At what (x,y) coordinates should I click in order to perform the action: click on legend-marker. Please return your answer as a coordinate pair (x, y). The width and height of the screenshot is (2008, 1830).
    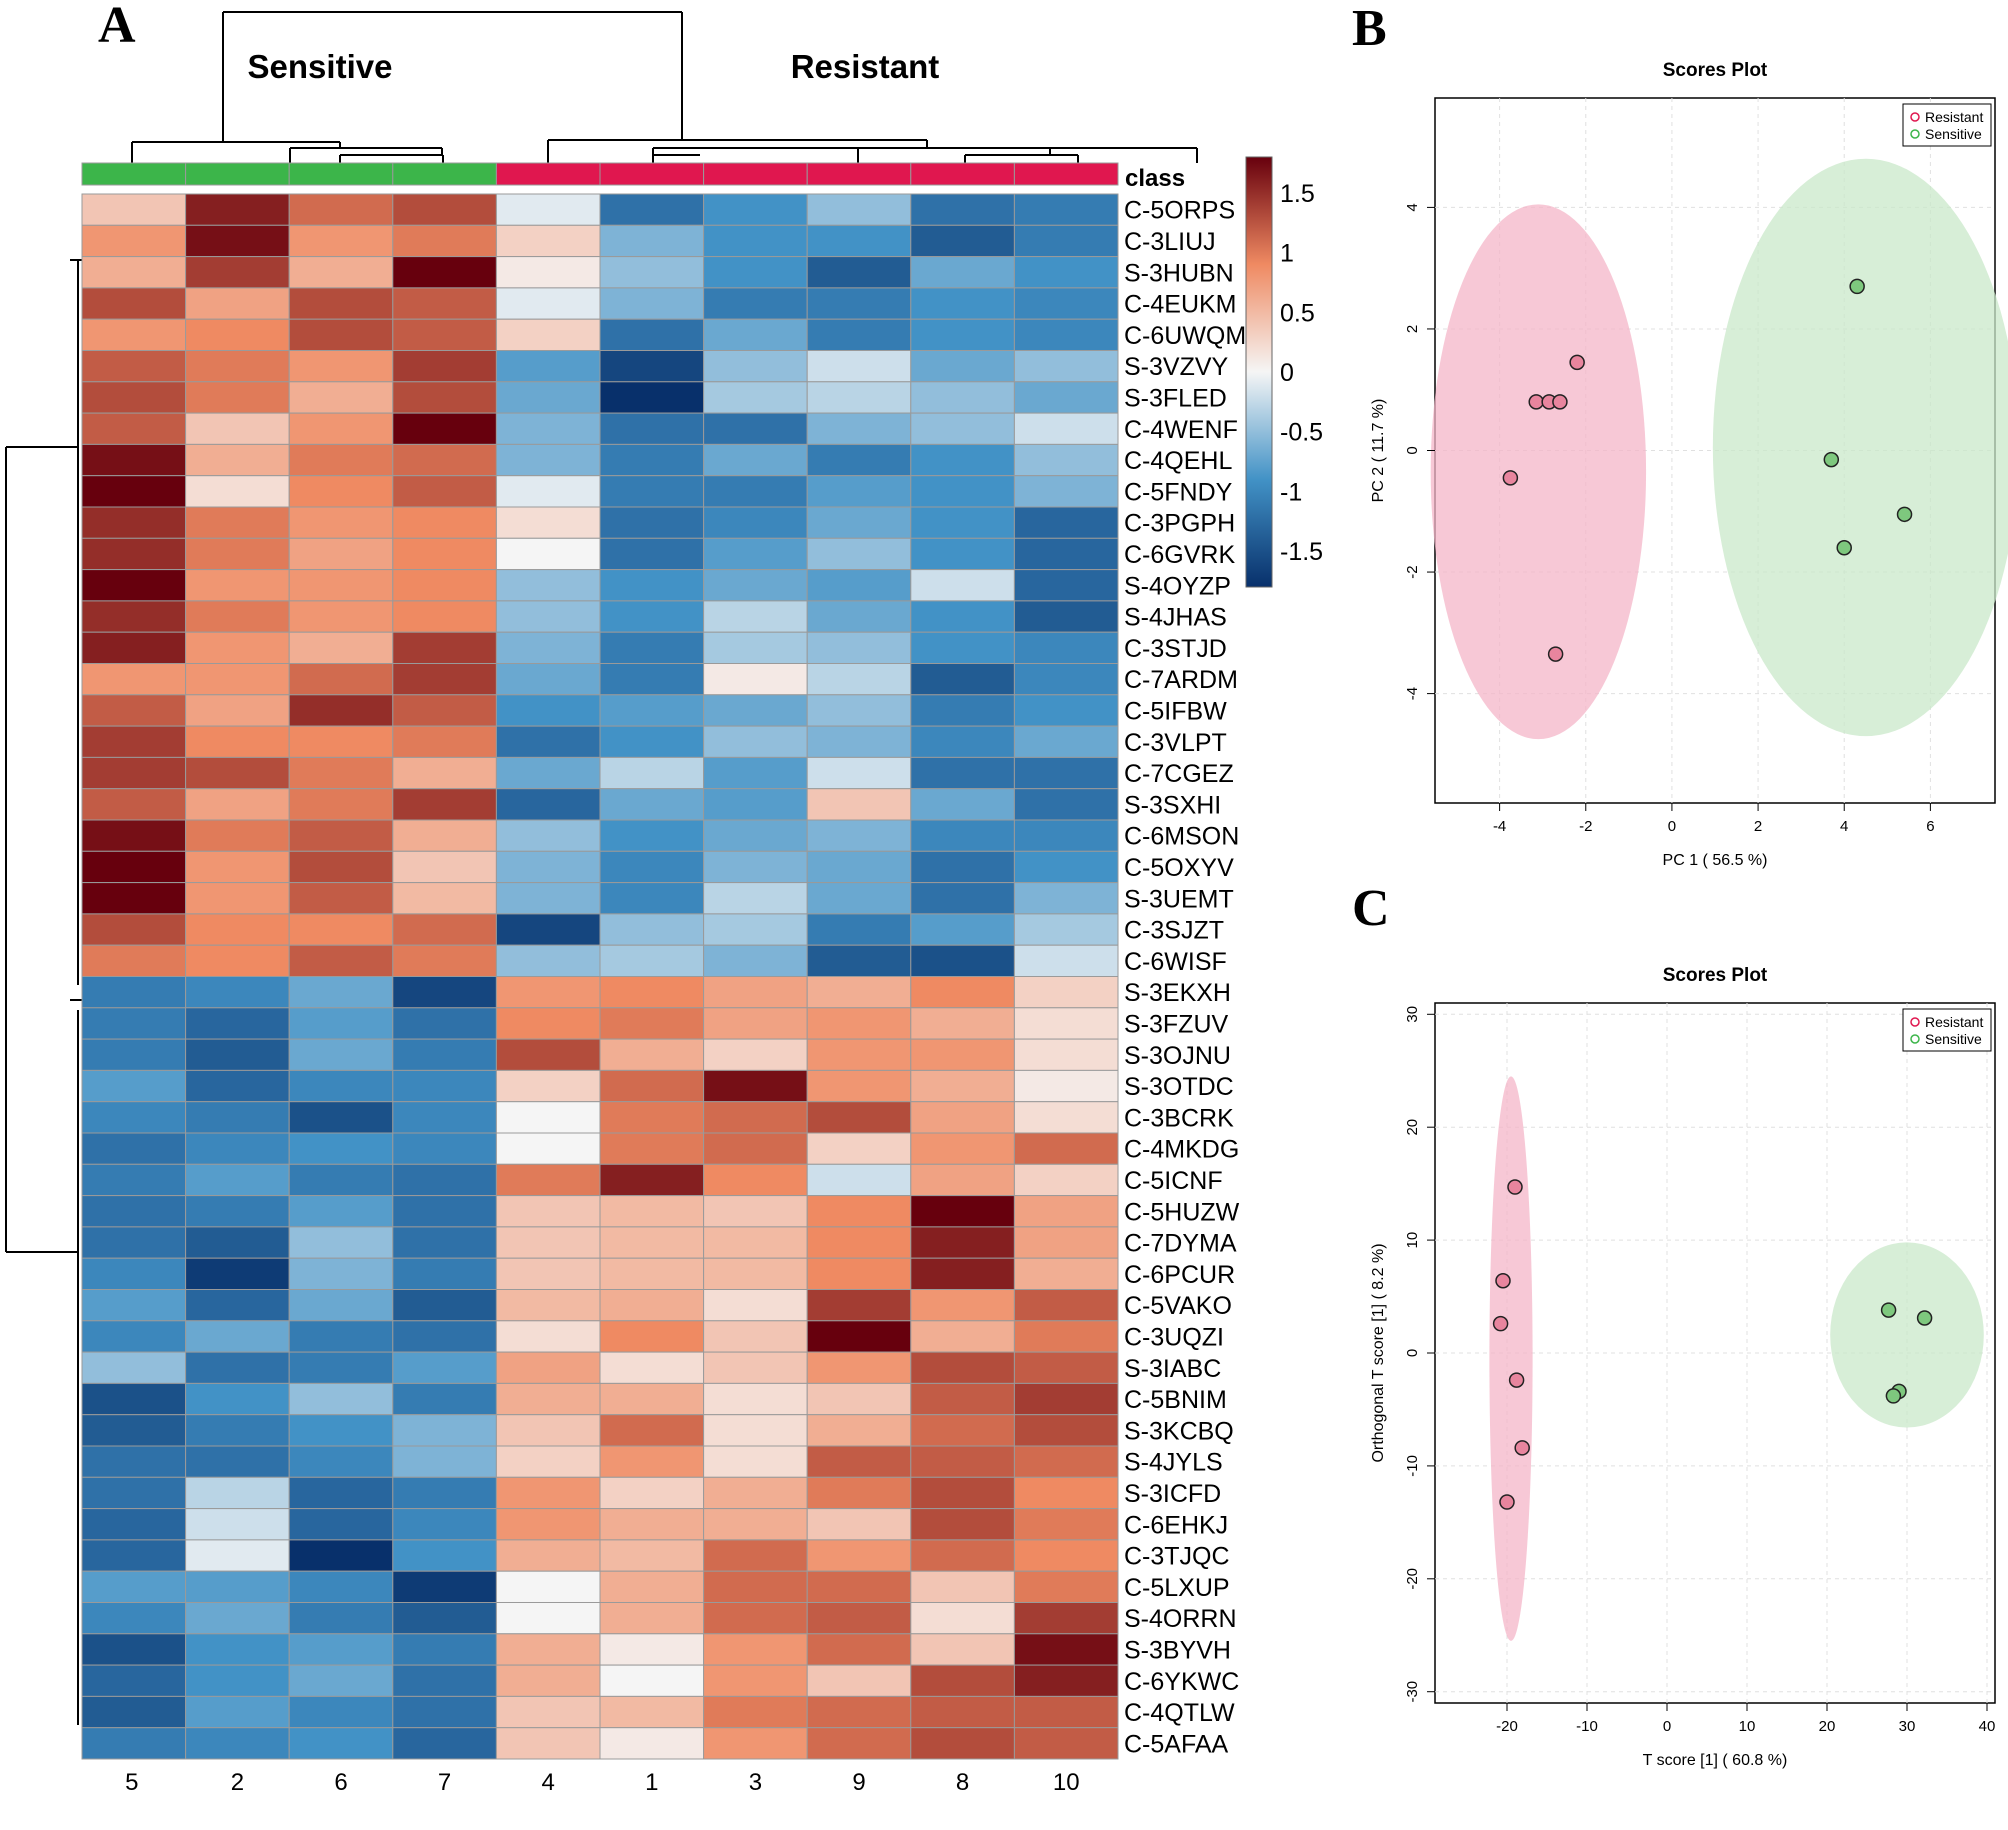
    Looking at the image, I should click on (1915, 117).